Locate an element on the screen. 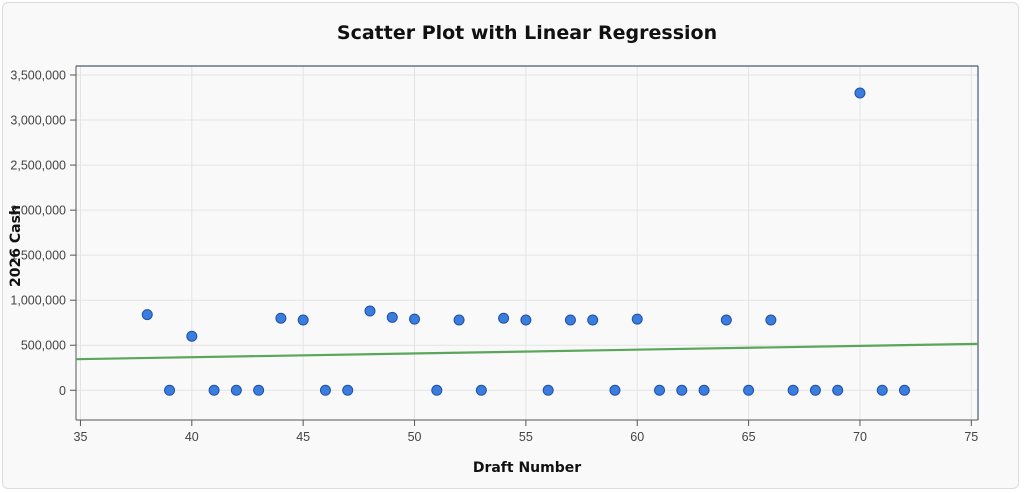 The width and height of the screenshot is (1024, 493). y-tick-label: 1,500,000 is located at coordinates (38, 256).